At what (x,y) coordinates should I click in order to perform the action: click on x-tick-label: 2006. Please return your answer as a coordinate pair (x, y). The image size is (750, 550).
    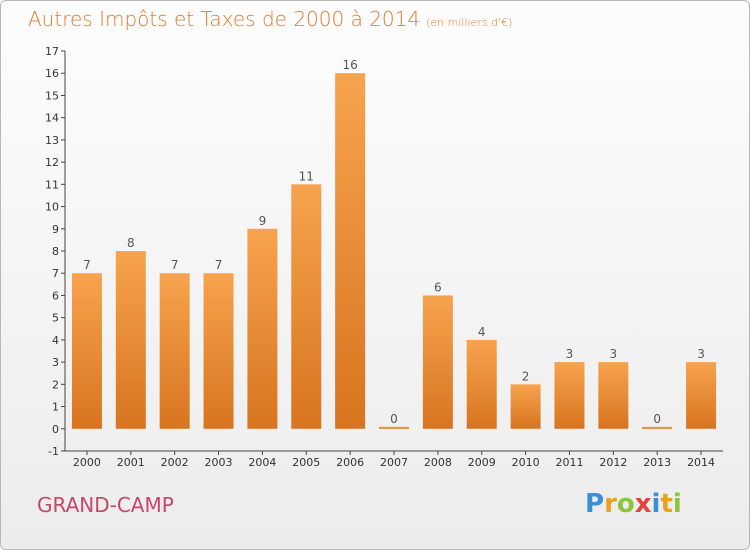
    Looking at the image, I should click on (350, 462).